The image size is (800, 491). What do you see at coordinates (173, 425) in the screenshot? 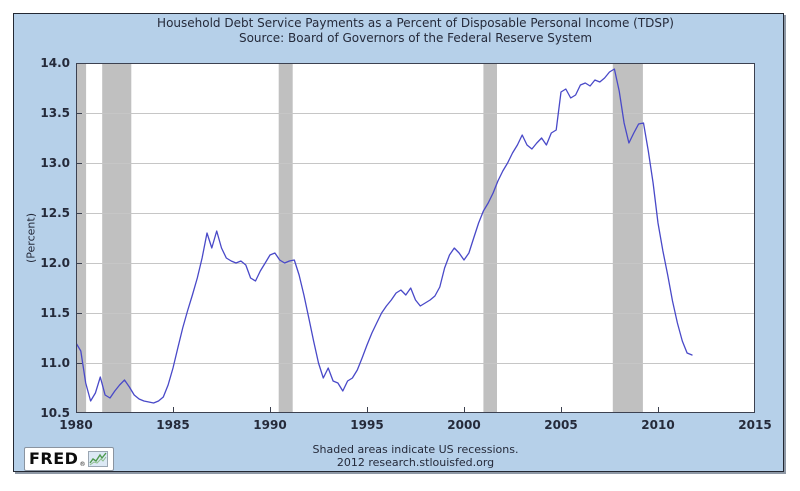
I see `x-axis-tick-label: 1985` at bounding box center [173, 425].